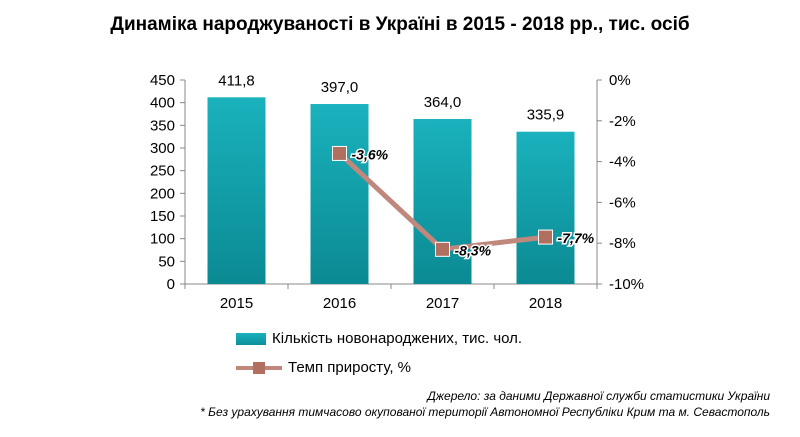 This screenshot has width=800, height=437. I want to click on y-axis-left-tick-label: 50, so click(166, 261).